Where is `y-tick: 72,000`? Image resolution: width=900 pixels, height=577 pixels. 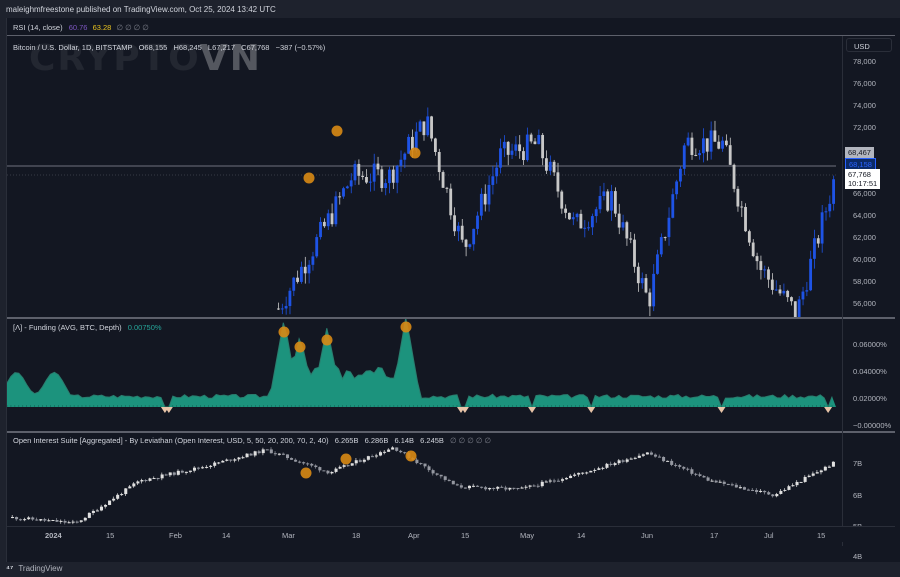
y-tick: 72,000 is located at coordinates (864, 127).